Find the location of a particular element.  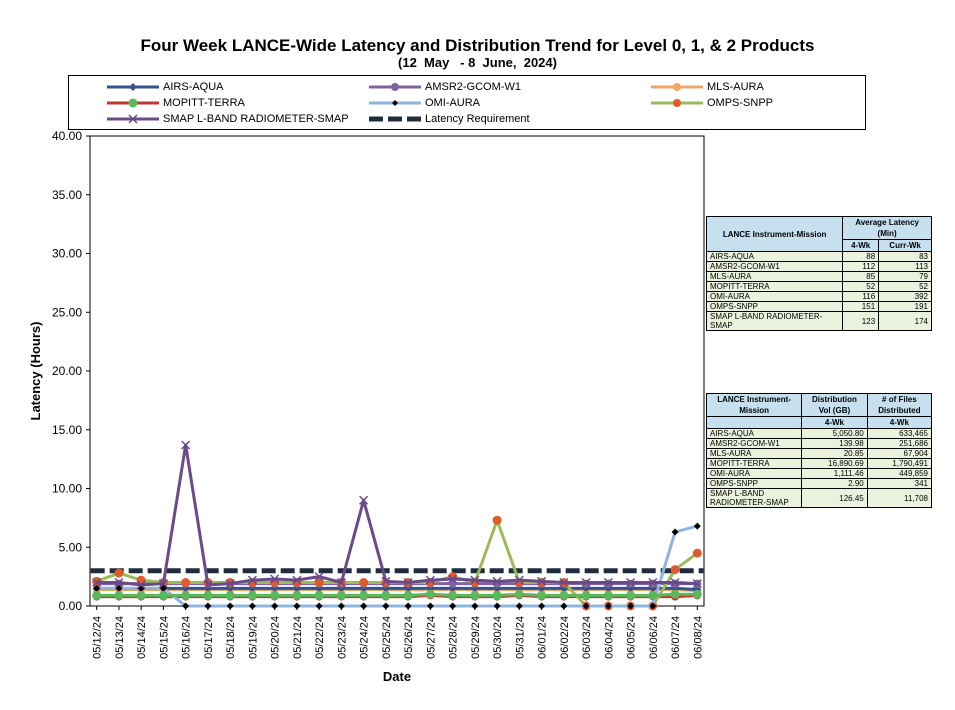

row-files: 633,465 is located at coordinates (899, 433).